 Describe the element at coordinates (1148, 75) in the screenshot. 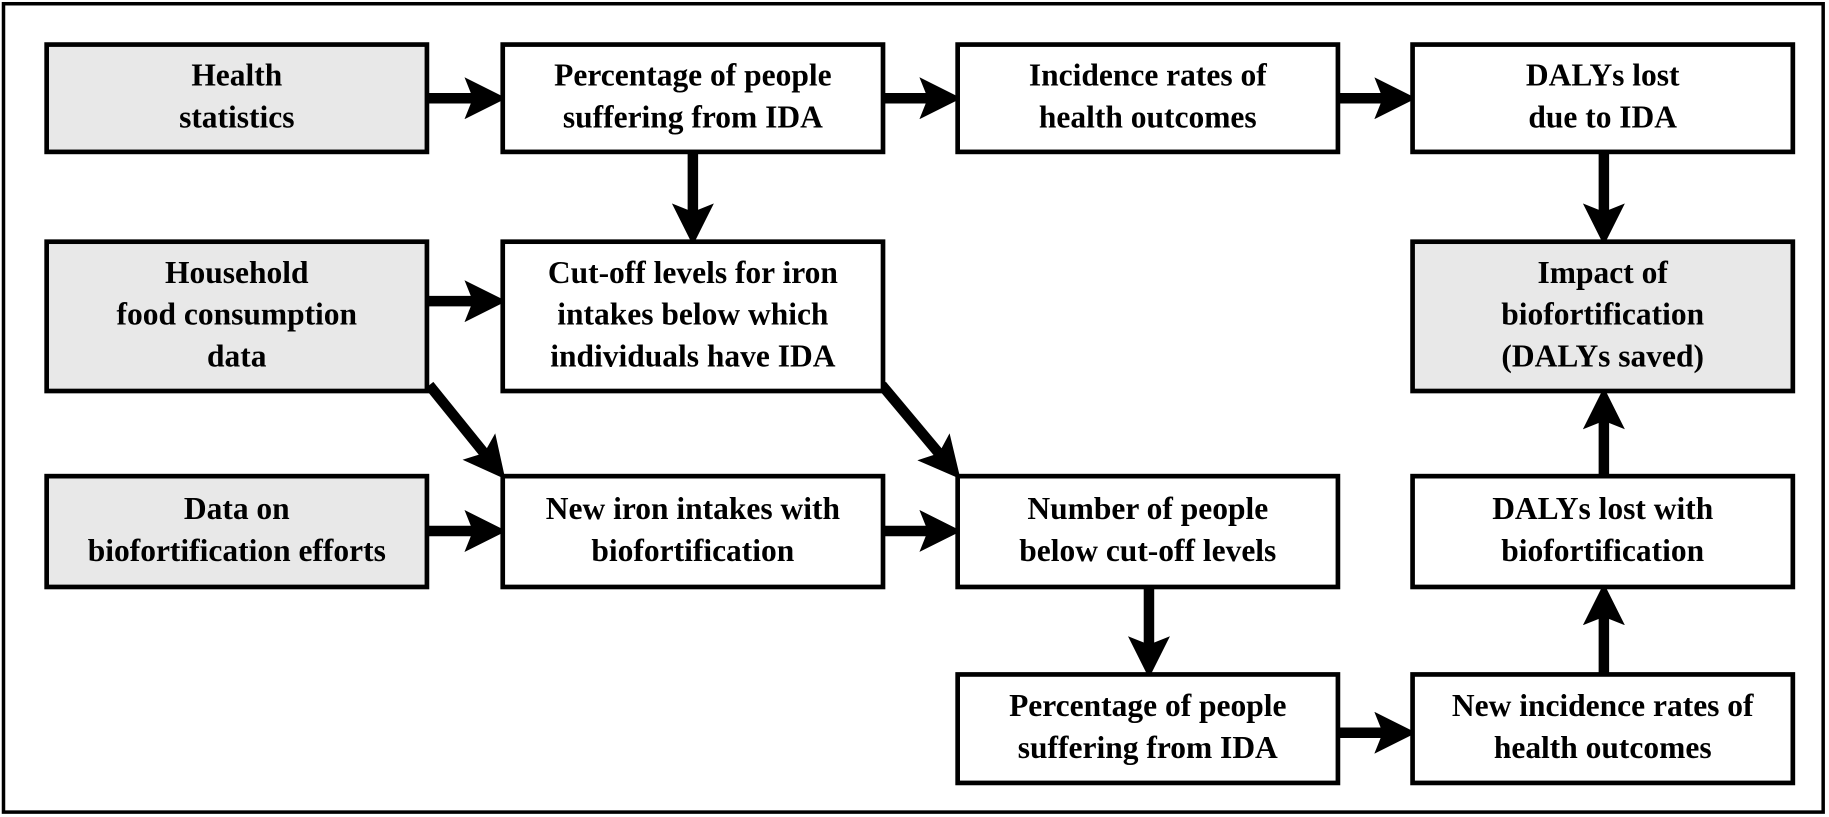

I see `node-label: Incidence rates of` at that location.